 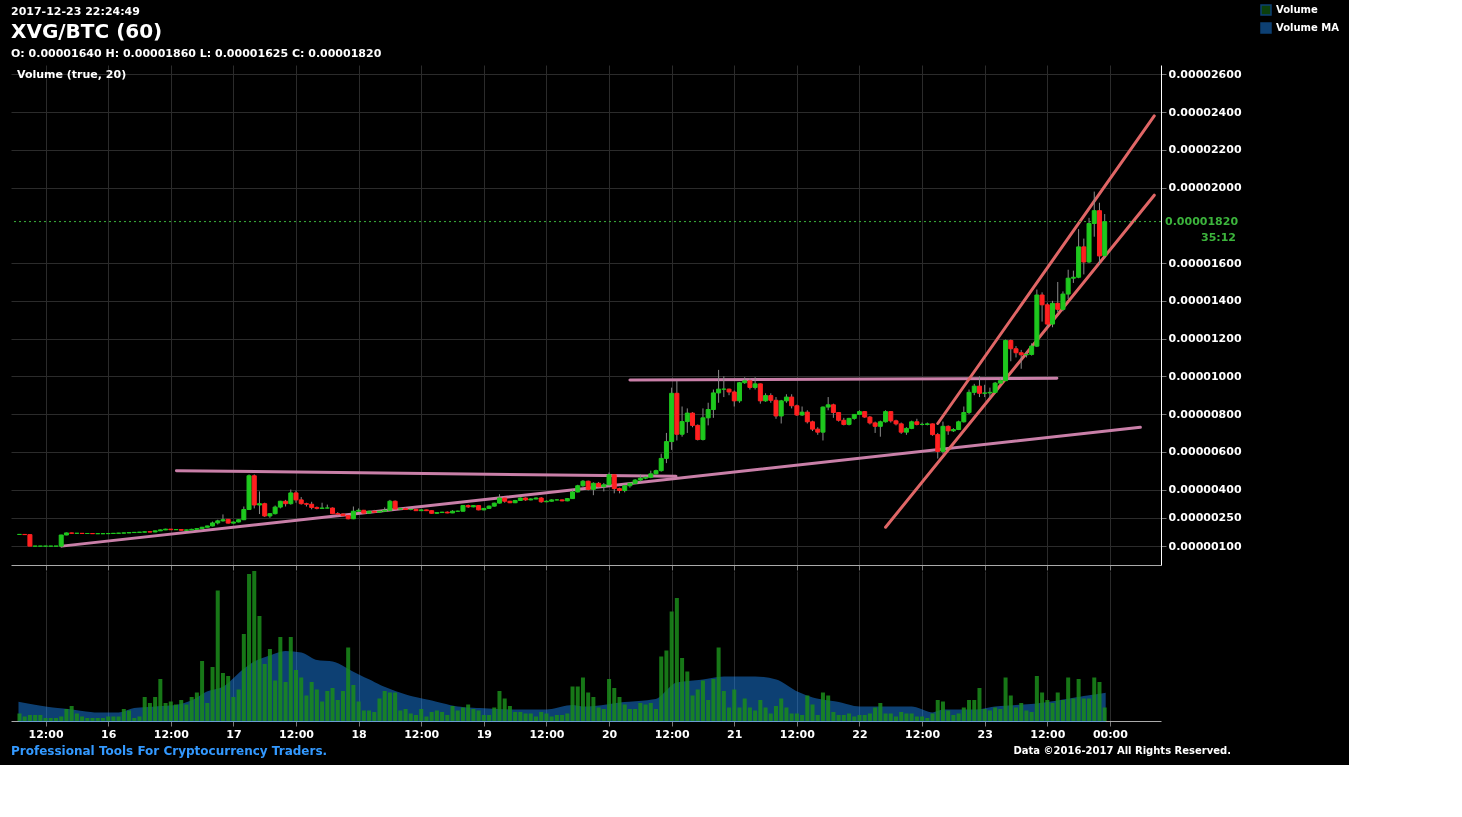 What do you see at coordinates (1205, 414) in the screenshot?
I see `y-tick-label: 0.00000800` at bounding box center [1205, 414].